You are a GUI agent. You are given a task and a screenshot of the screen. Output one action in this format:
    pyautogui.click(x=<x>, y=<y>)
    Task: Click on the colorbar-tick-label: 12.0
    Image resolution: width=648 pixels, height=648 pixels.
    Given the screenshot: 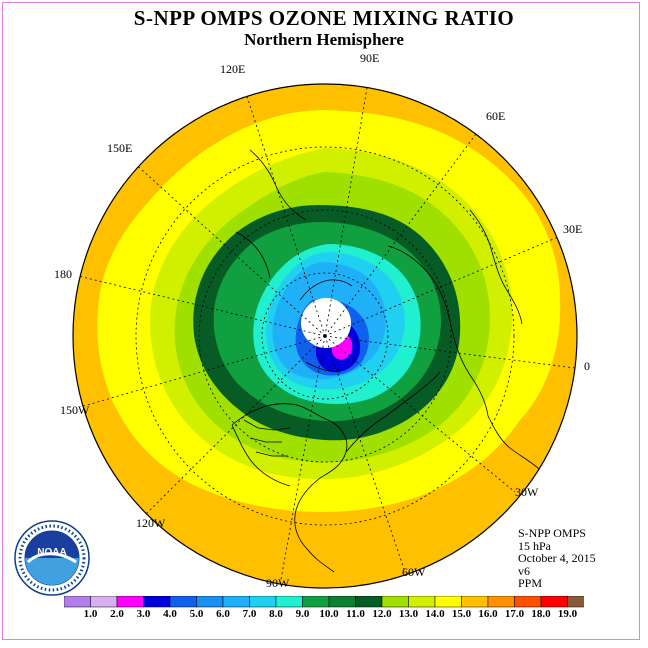 What is the action you would take?
    pyautogui.click(x=382, y=614)
    